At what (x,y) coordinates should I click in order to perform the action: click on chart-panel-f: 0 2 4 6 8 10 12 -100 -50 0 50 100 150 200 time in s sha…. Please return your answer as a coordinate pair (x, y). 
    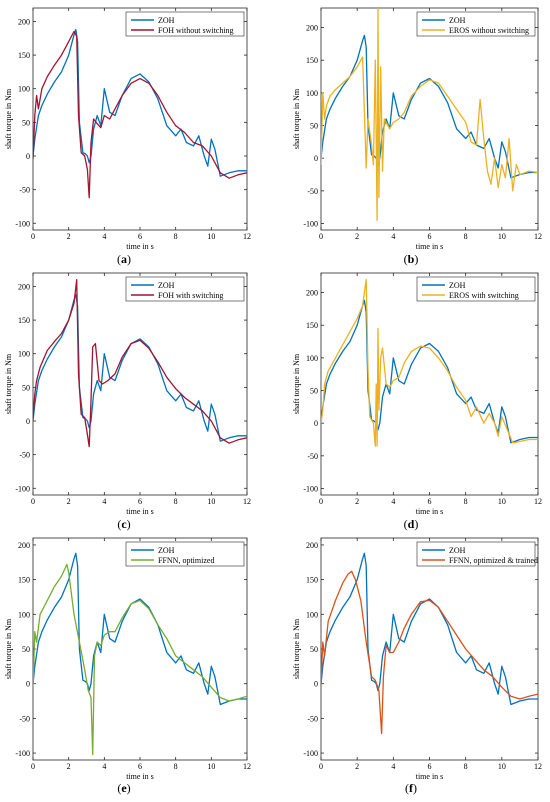
    Looking at the image, I should click on (417, 659).